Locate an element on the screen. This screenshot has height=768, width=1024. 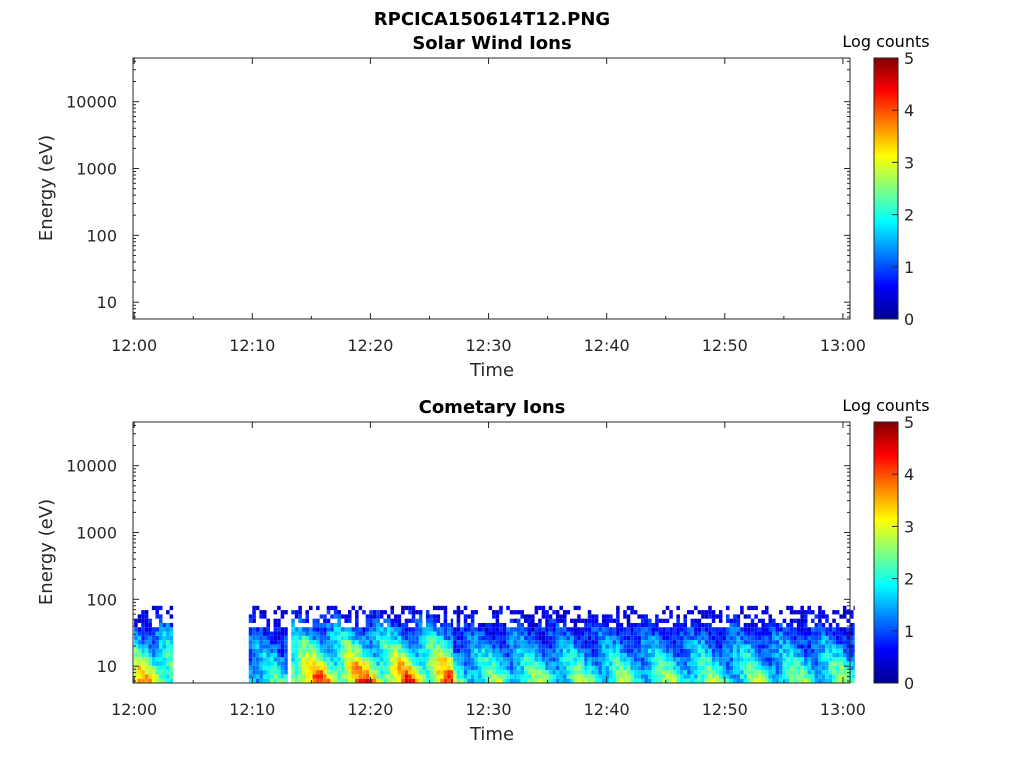
y-axis-label-cometary: Energy (eV) is located at coordinates (46, 552).